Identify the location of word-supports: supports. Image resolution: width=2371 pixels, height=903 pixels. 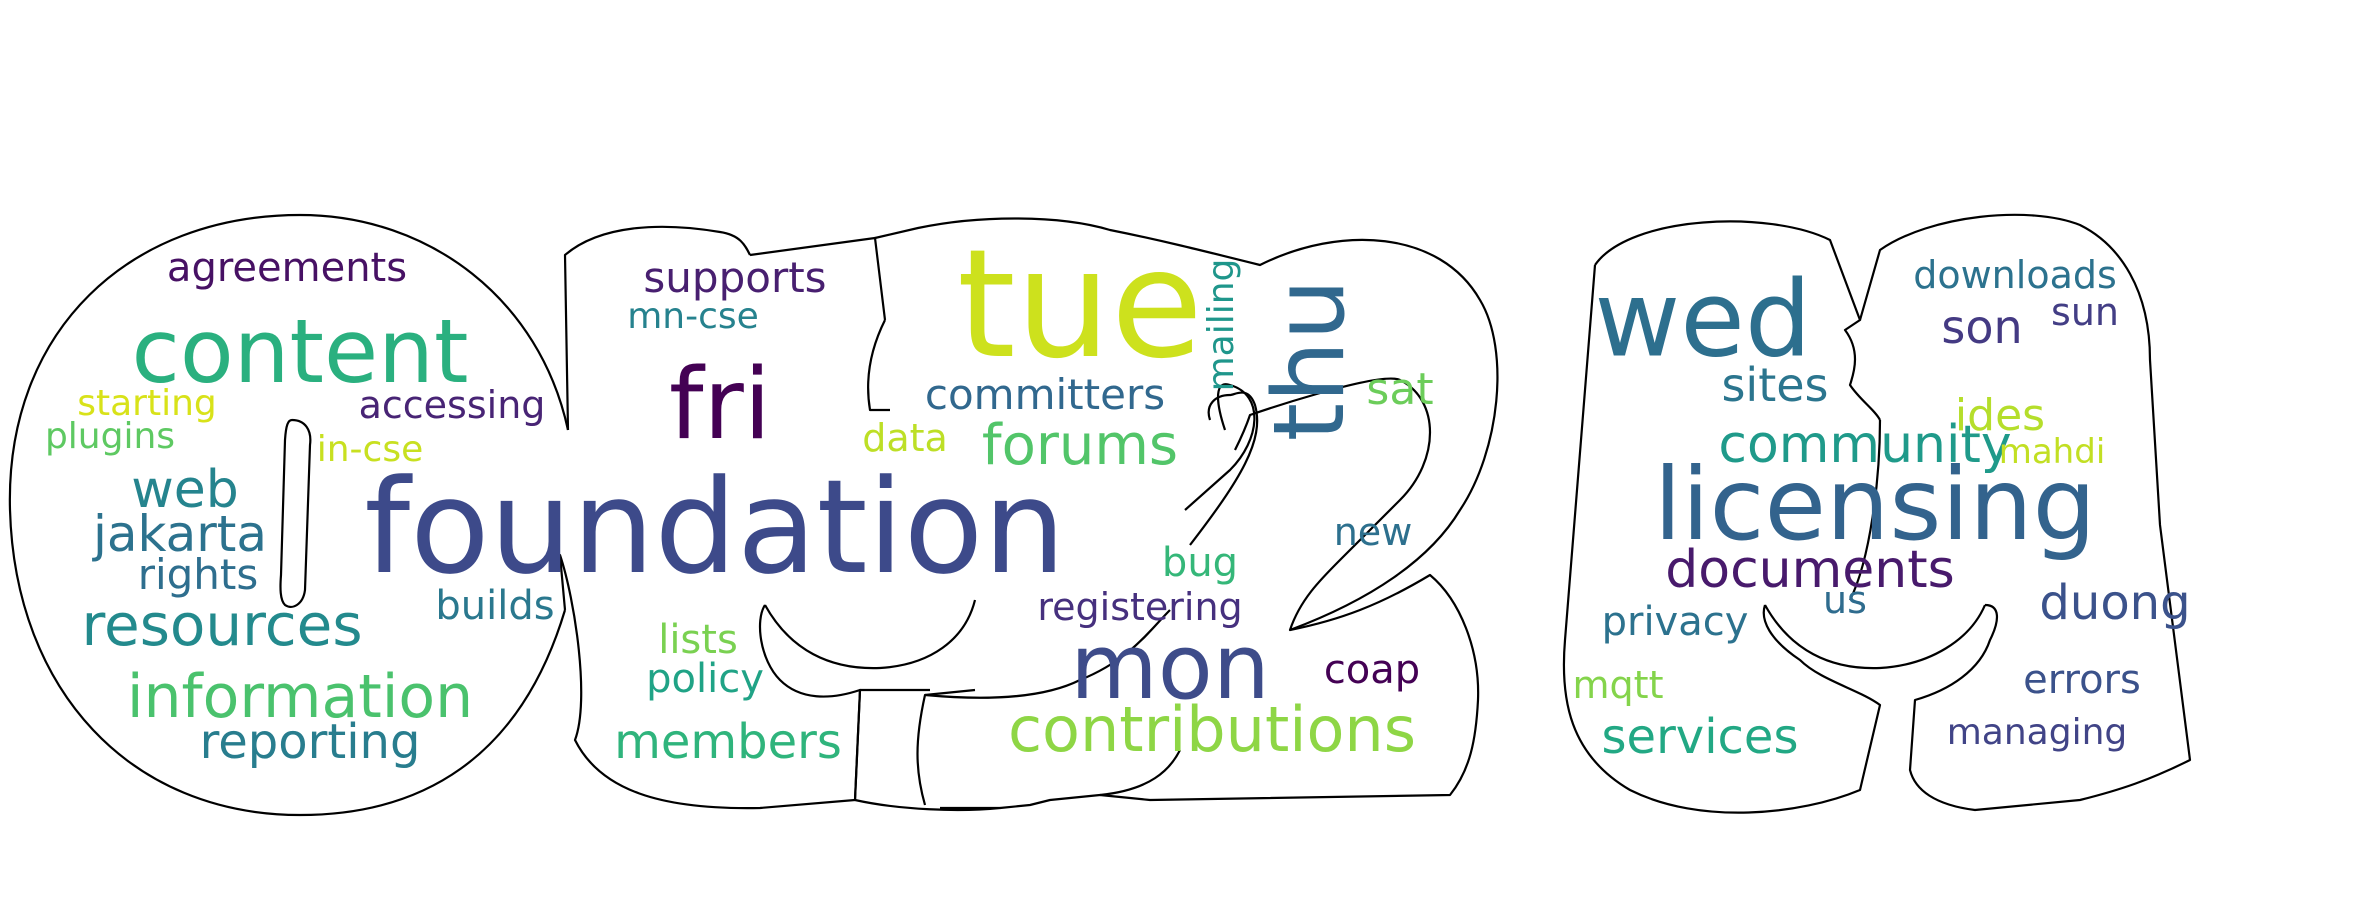
(735, 277).